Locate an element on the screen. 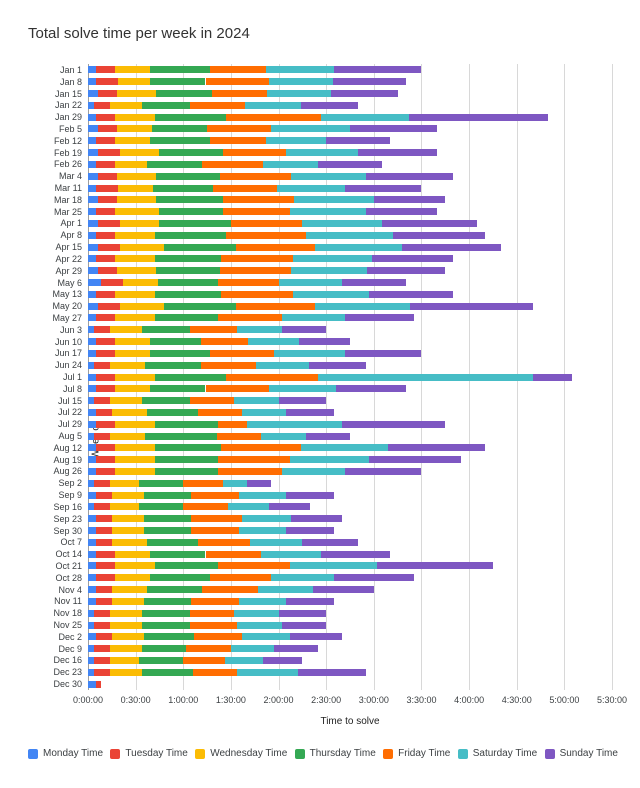 The width and height of the screenshot is (640, 788). y-tick-label: Jun 24 is located at coordinates (68, 365).